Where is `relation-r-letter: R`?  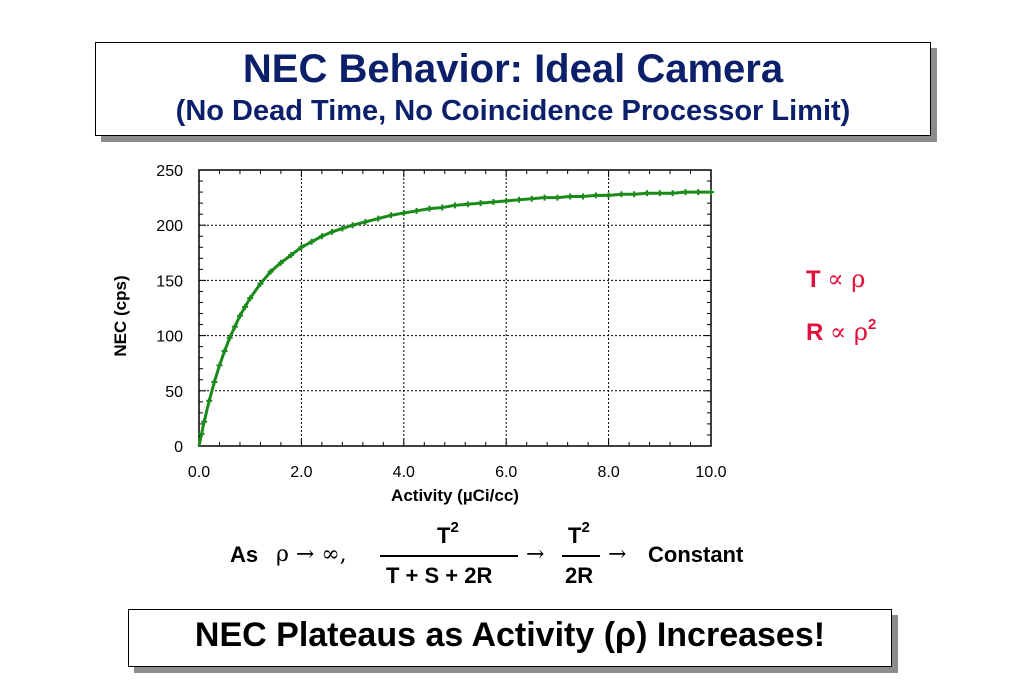
relation-r-letter: R is located at coordinates (815, 332).